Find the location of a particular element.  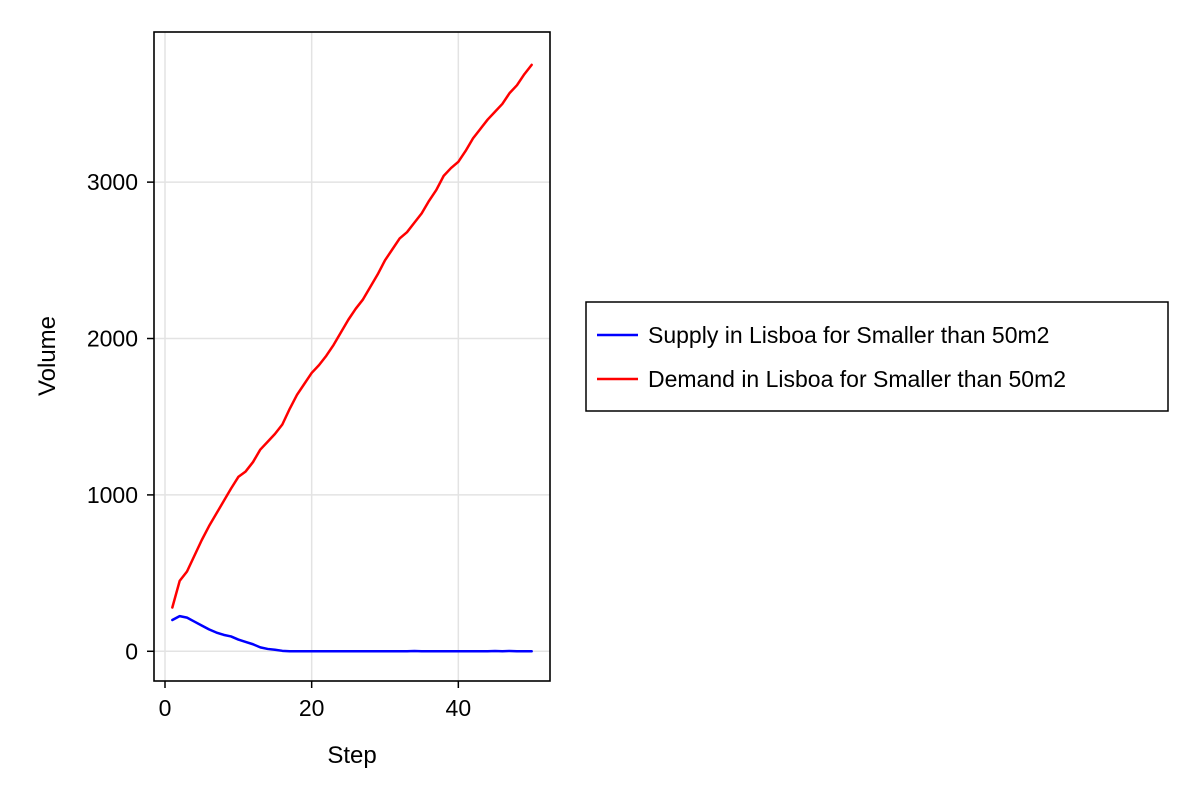

legend-label-demand: Demand in Lisboa for Smaller than 50m2 is located at coordinates (857, 379).